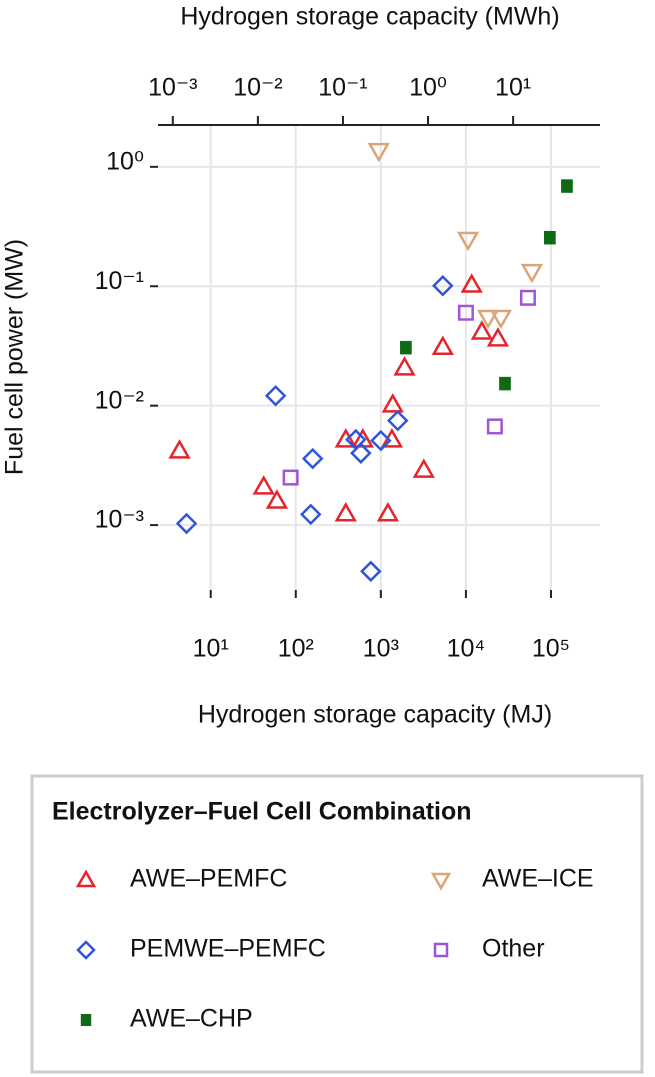 This screenshot has height=1077, width=655. What do you see at coordinates (428, 88) in the screenshot?
I see `x2-tick-label: 10⁰` at bounding box center [428, 88].